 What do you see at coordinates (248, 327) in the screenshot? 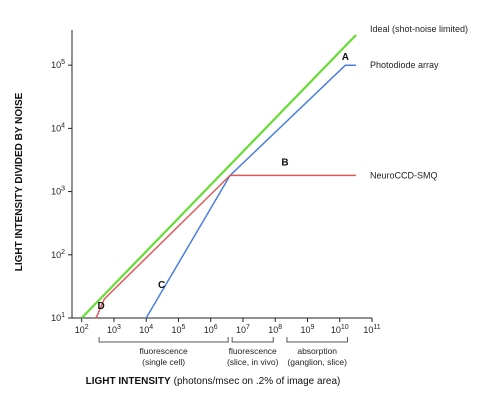
I see `x-tick-exp: 7` at bounding box center [248, 327].